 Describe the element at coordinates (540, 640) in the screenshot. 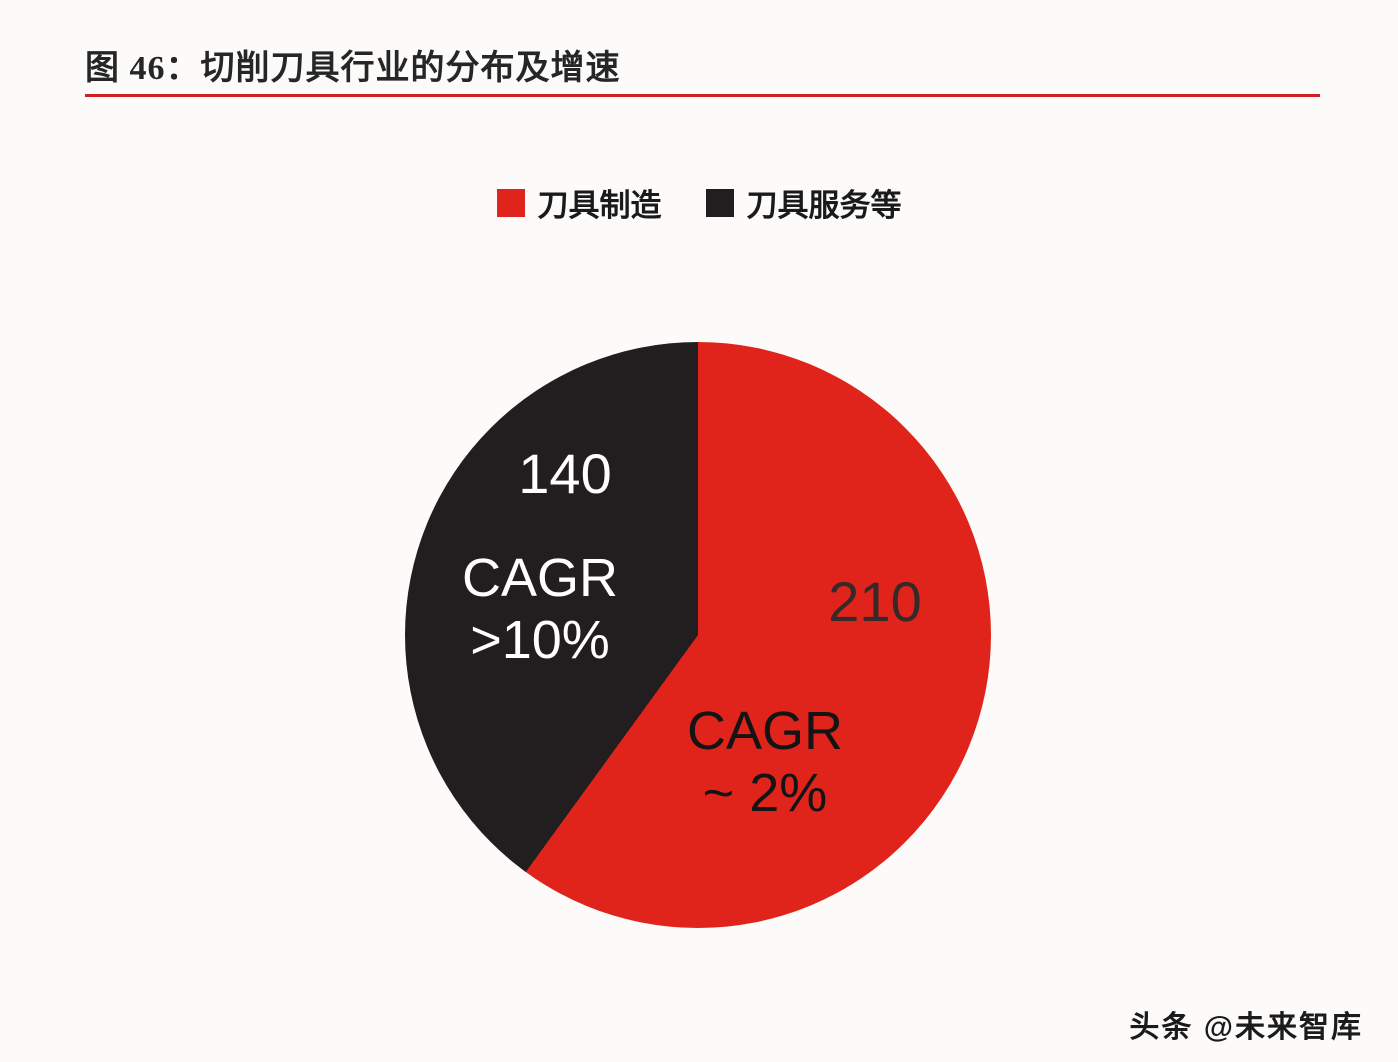

I see `annotation-line: >10%` at that location.